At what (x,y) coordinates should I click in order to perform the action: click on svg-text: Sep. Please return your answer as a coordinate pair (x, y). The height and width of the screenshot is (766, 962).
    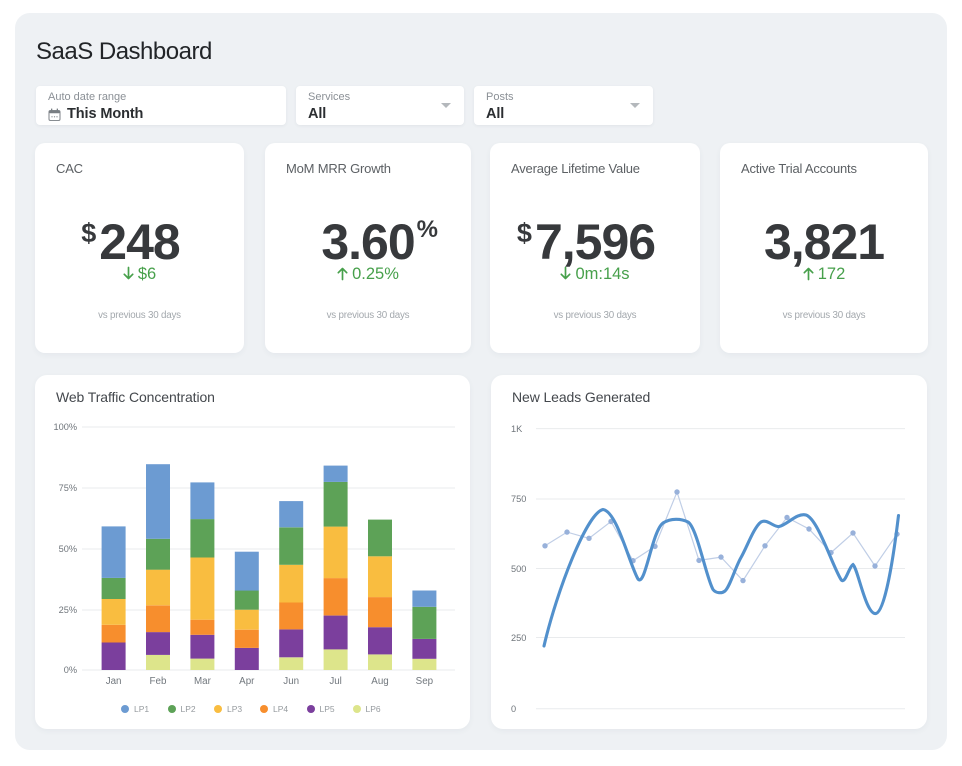
    Looking at the image, I should click on (425, 681).